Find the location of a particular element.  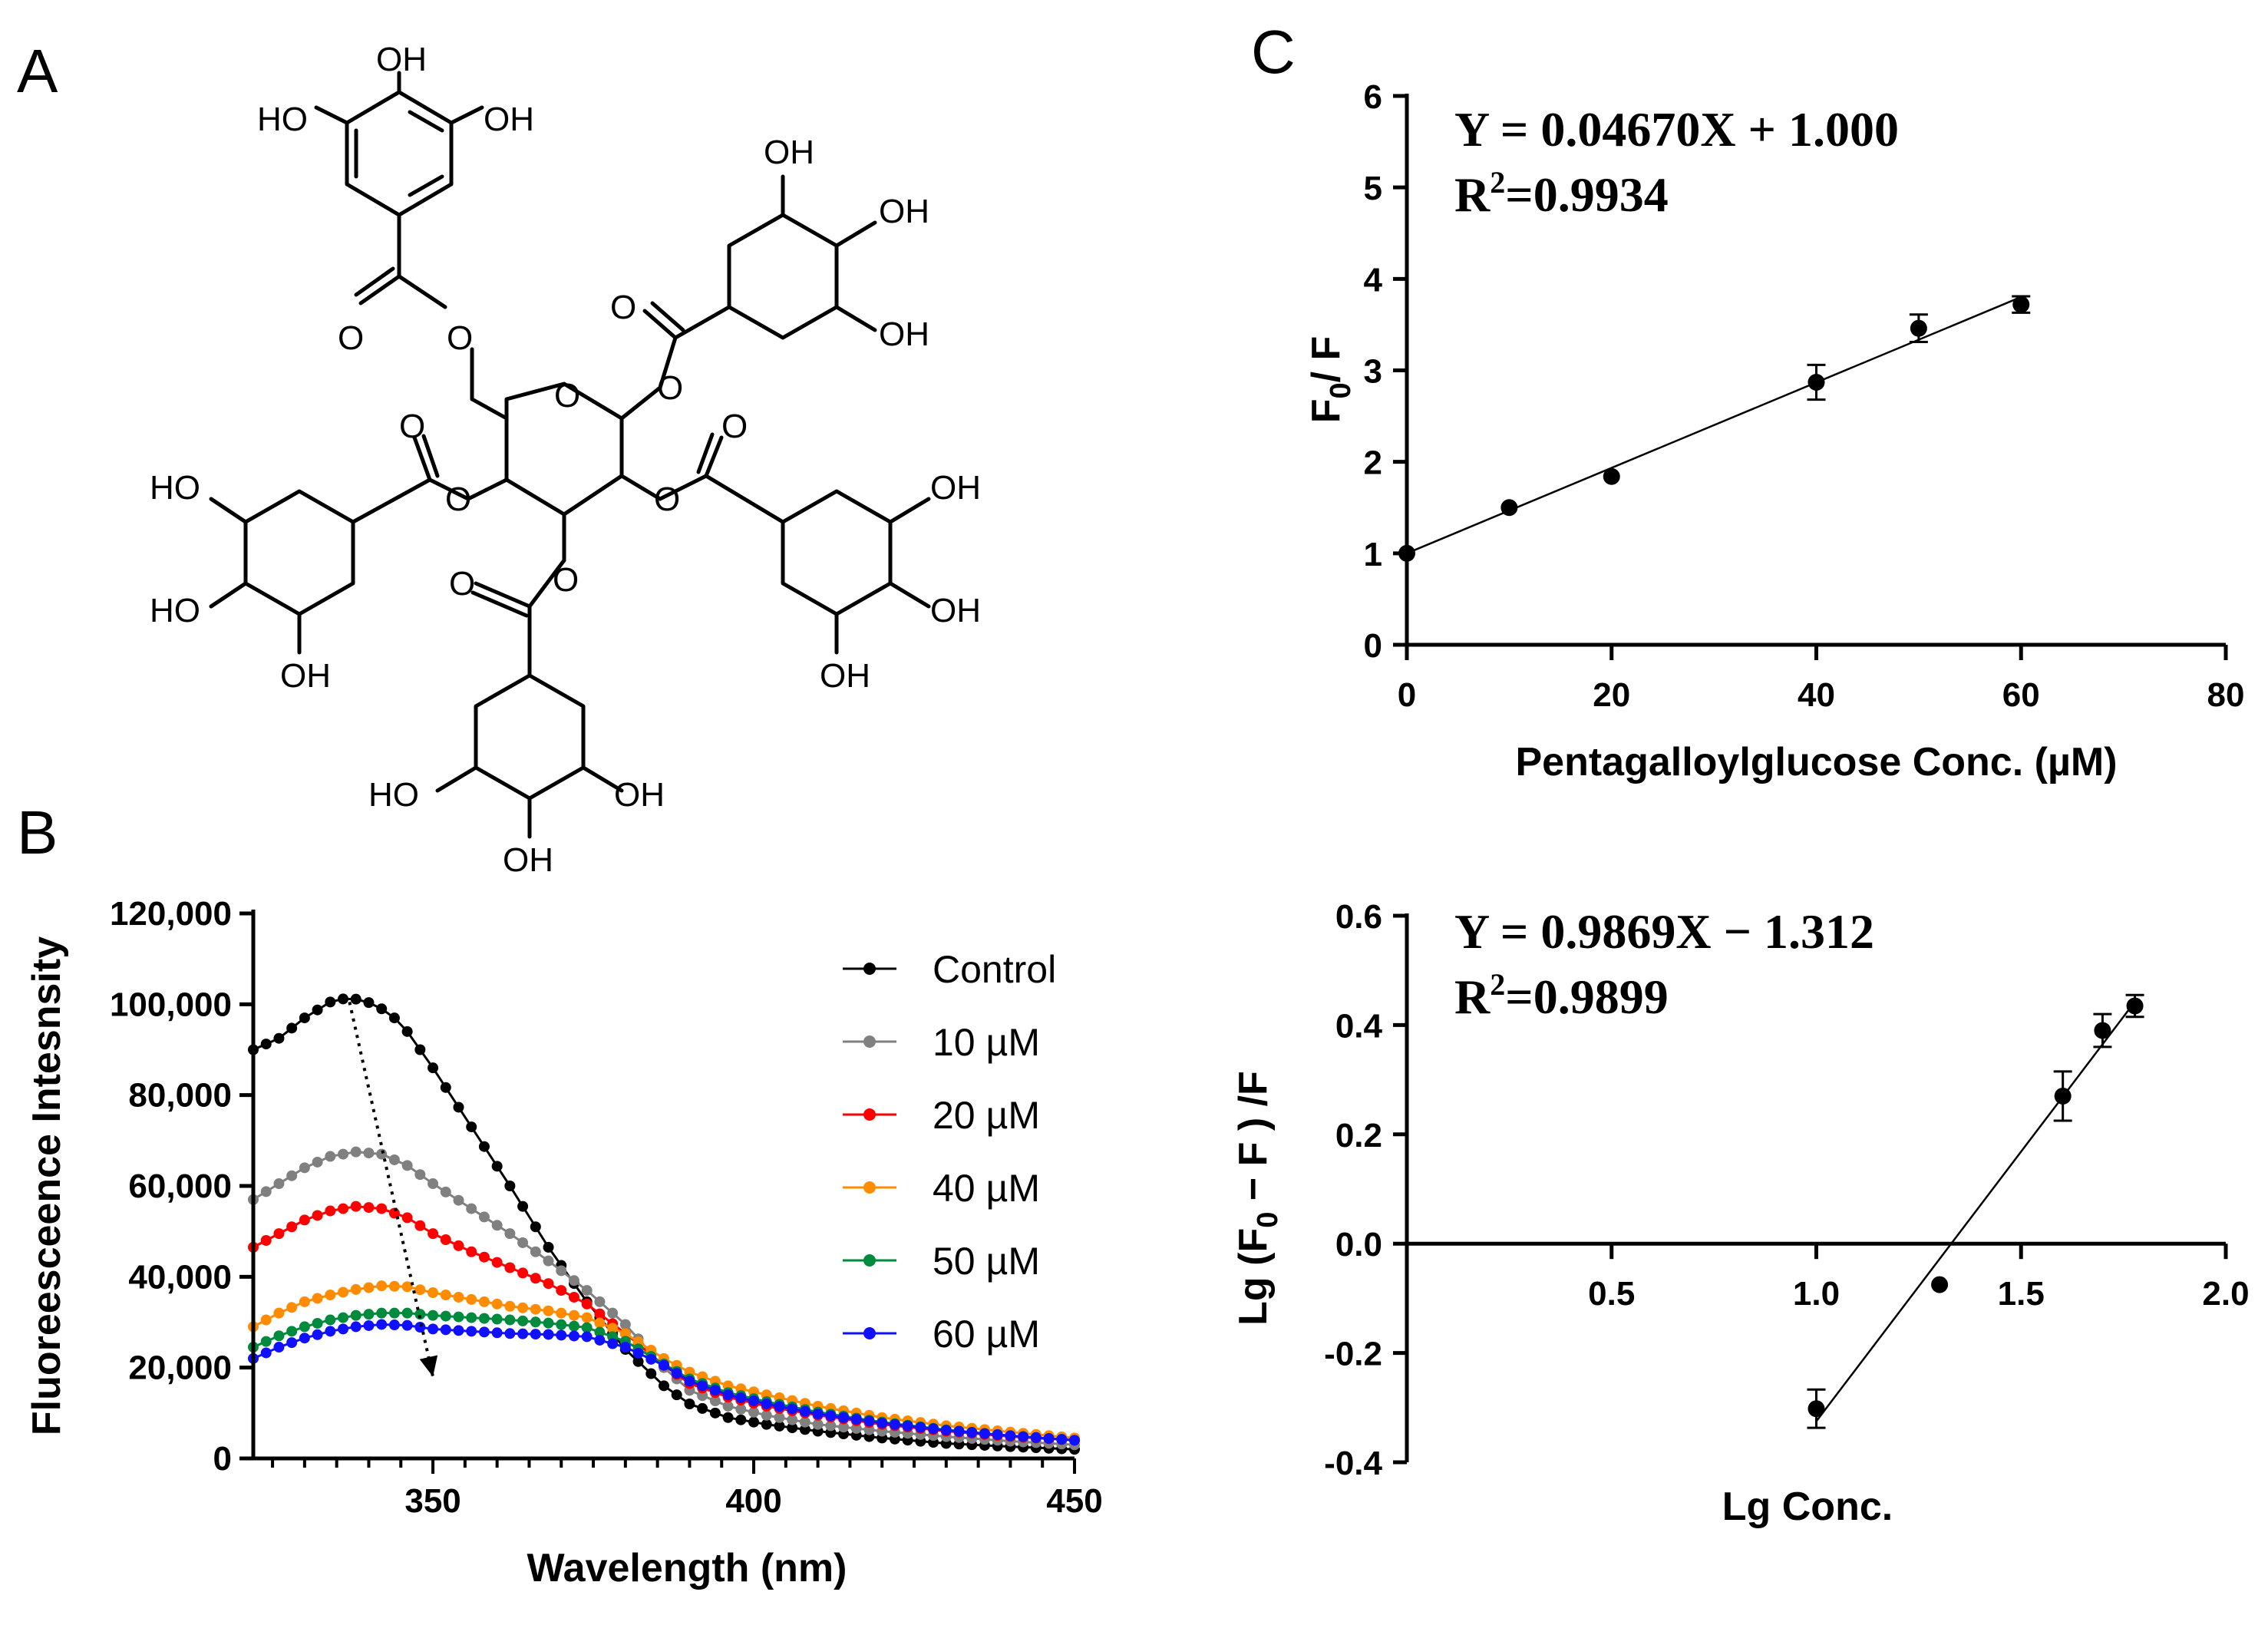

atom-label-ho: HO is located at coordinates (175, 610).